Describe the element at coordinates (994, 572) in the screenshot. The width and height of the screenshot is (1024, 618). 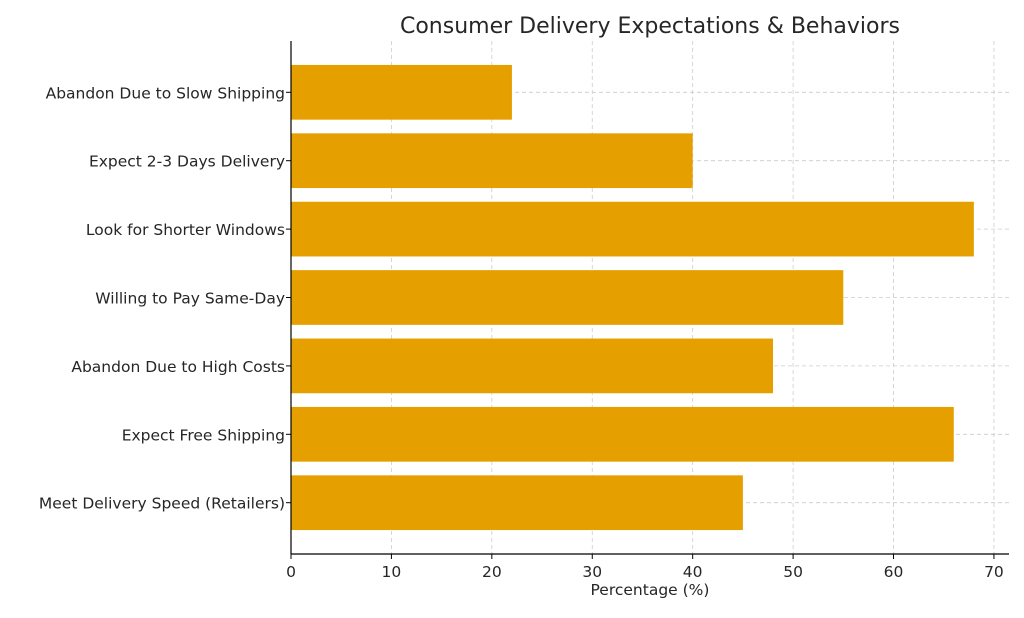
I see `x-tick-label: 70` at that location.